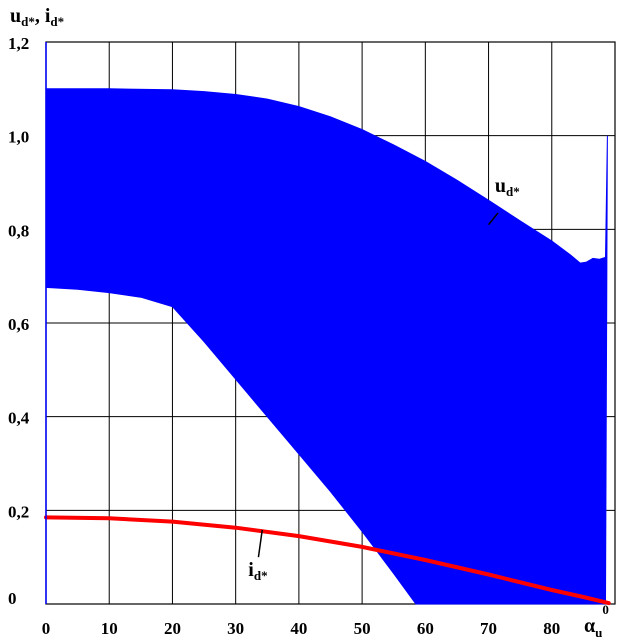 This screenshot has height=641, width=632. What do you see at coordinates (589, 626) in the screenshot?
I see `x-axis-label-alpha: α` at bounding box center [589, 626].